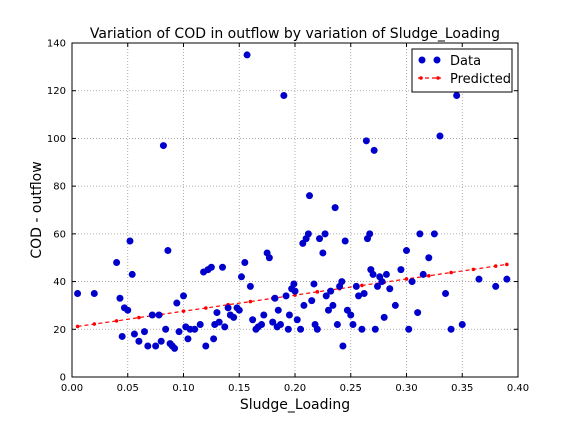 The height and width of the screenshot is (432, 576). I want to click on y-tick-label: 140, so click(56, 44).